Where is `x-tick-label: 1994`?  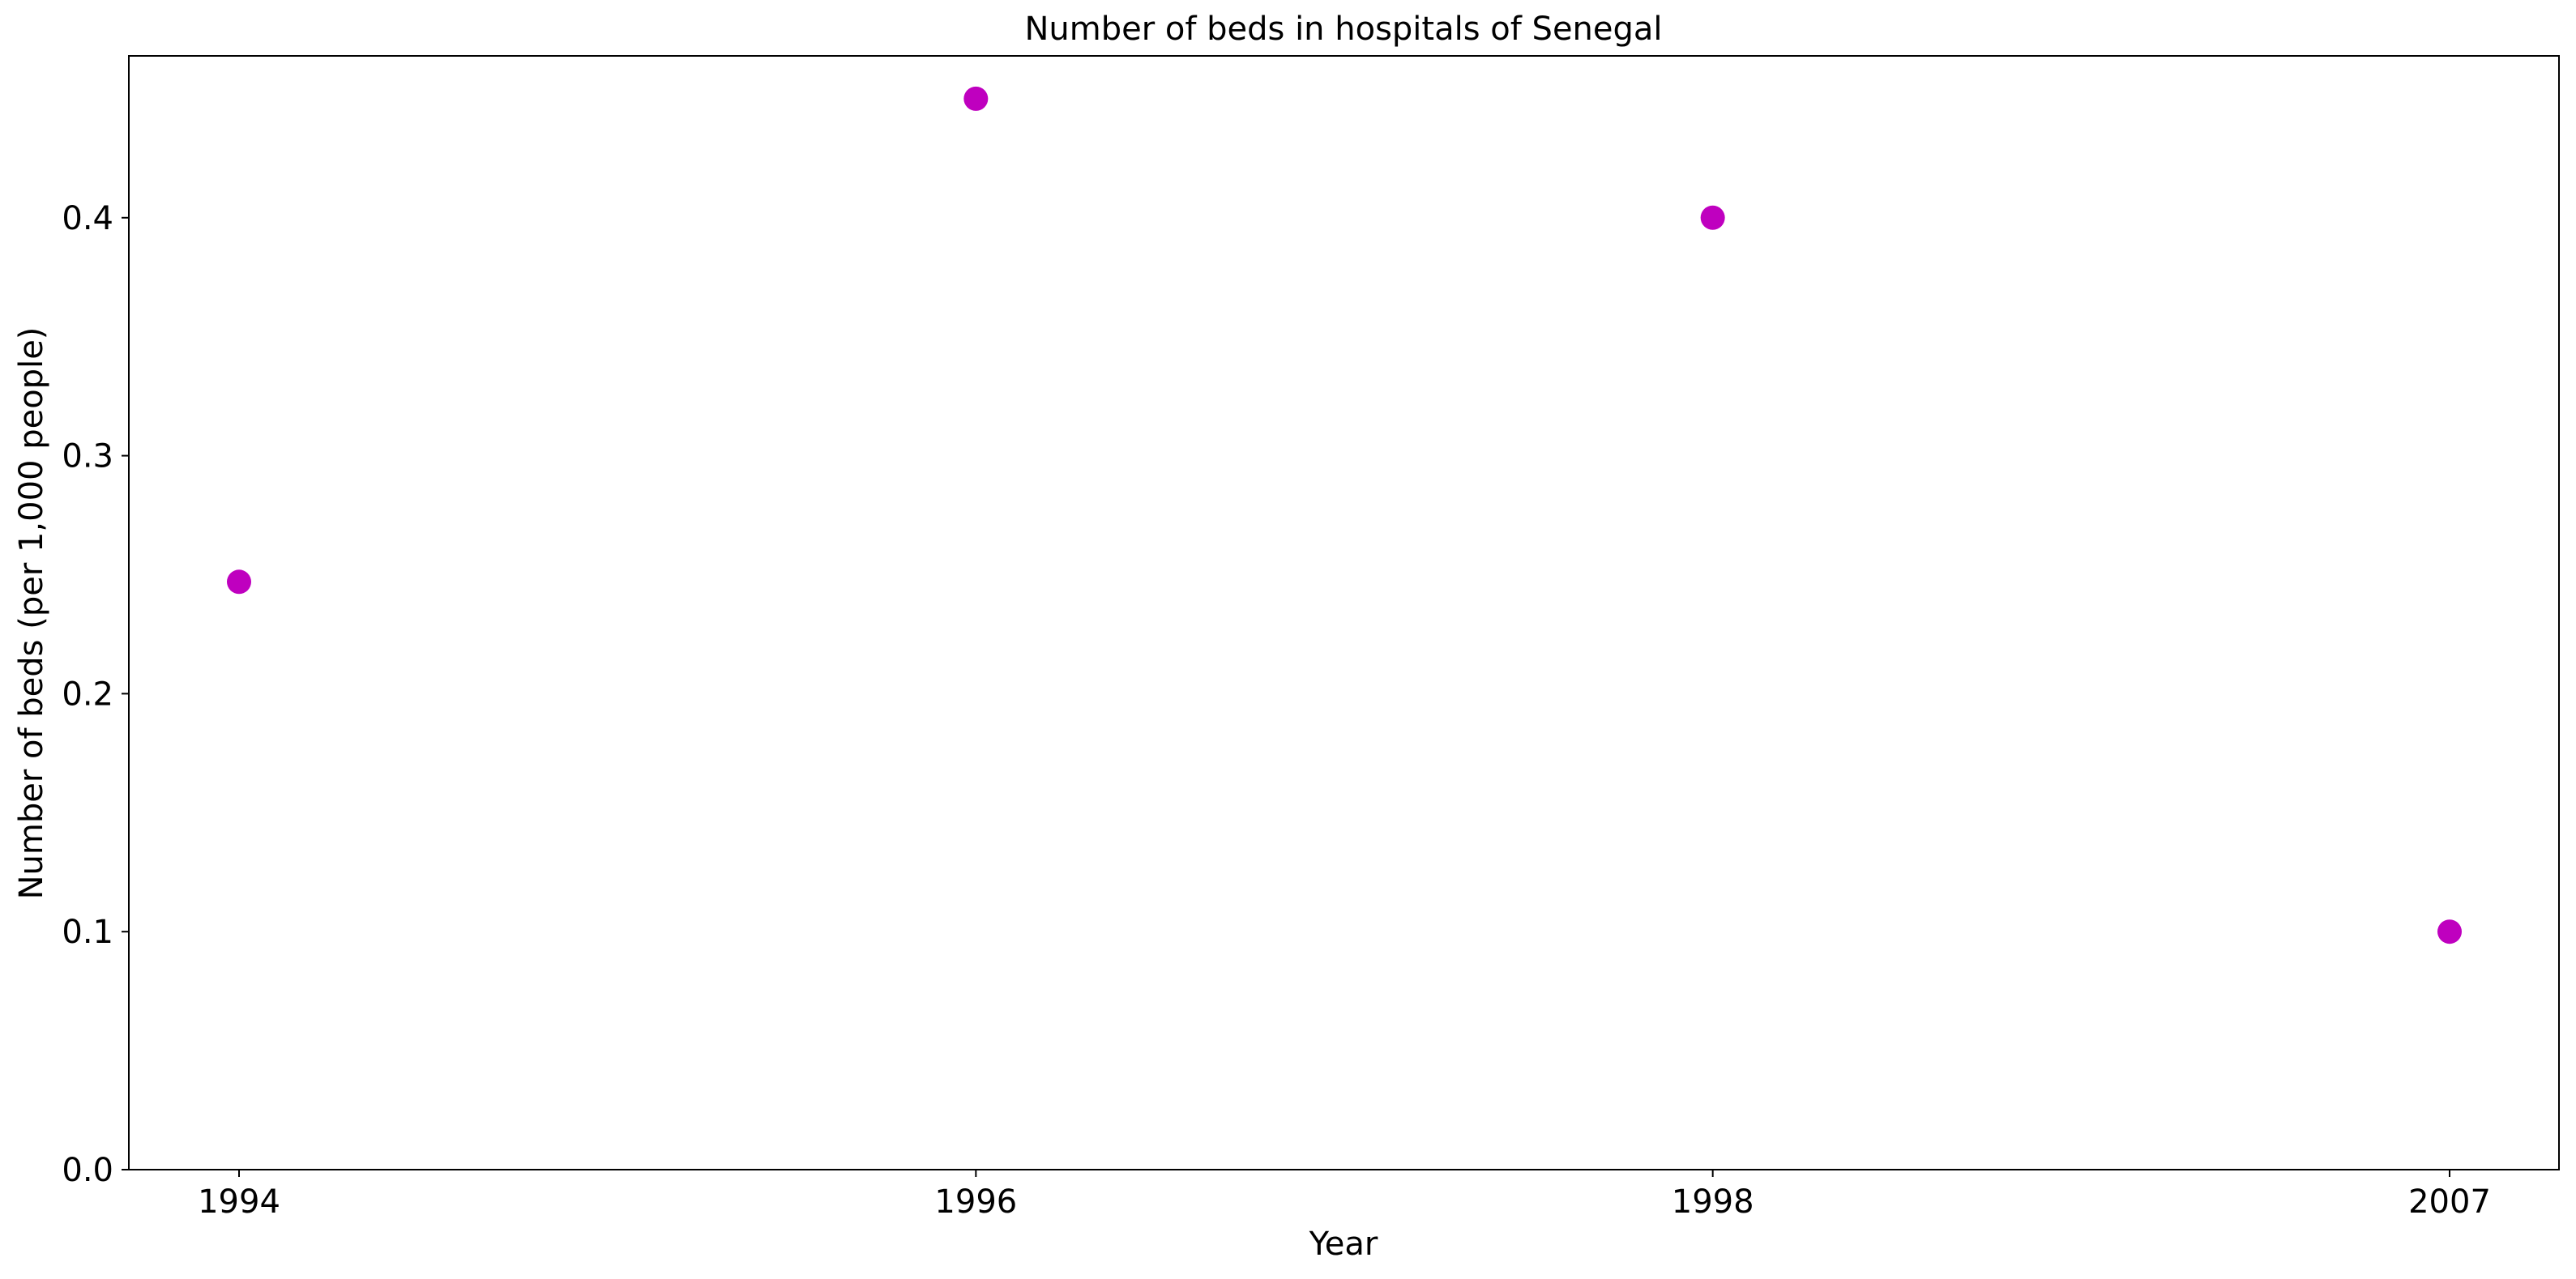 x-tick-label: 1994 is located at coordinates (239, 1202).